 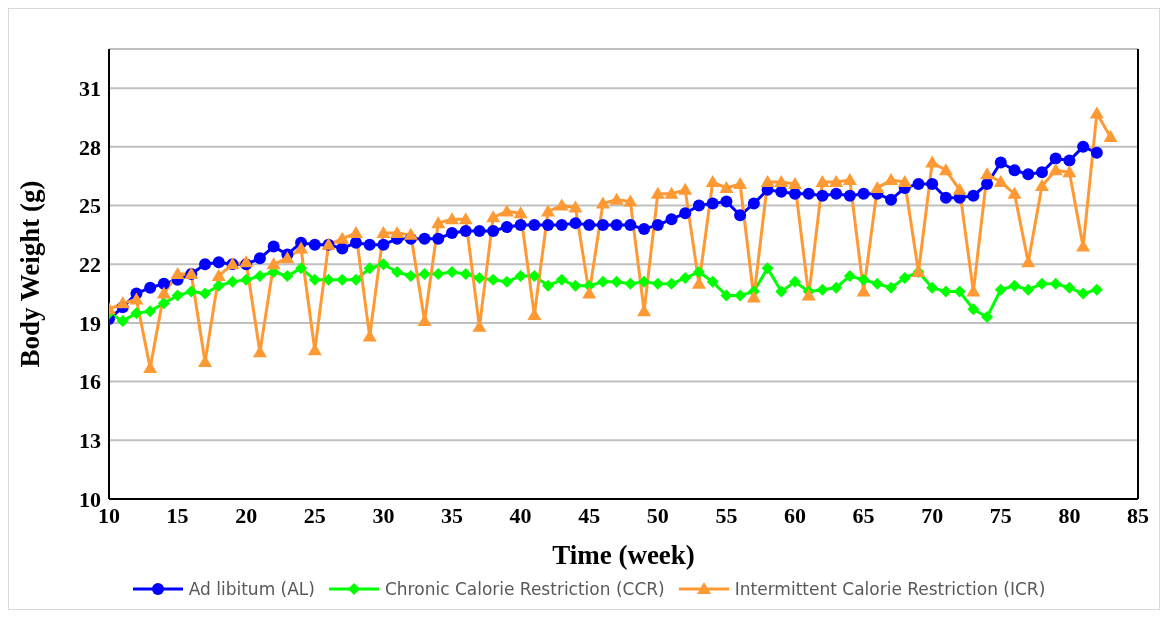 What do you see at coordinates (314, 515) in the screenshot?
I see `x-tick-label: 25` at bounding box center [314, 515].